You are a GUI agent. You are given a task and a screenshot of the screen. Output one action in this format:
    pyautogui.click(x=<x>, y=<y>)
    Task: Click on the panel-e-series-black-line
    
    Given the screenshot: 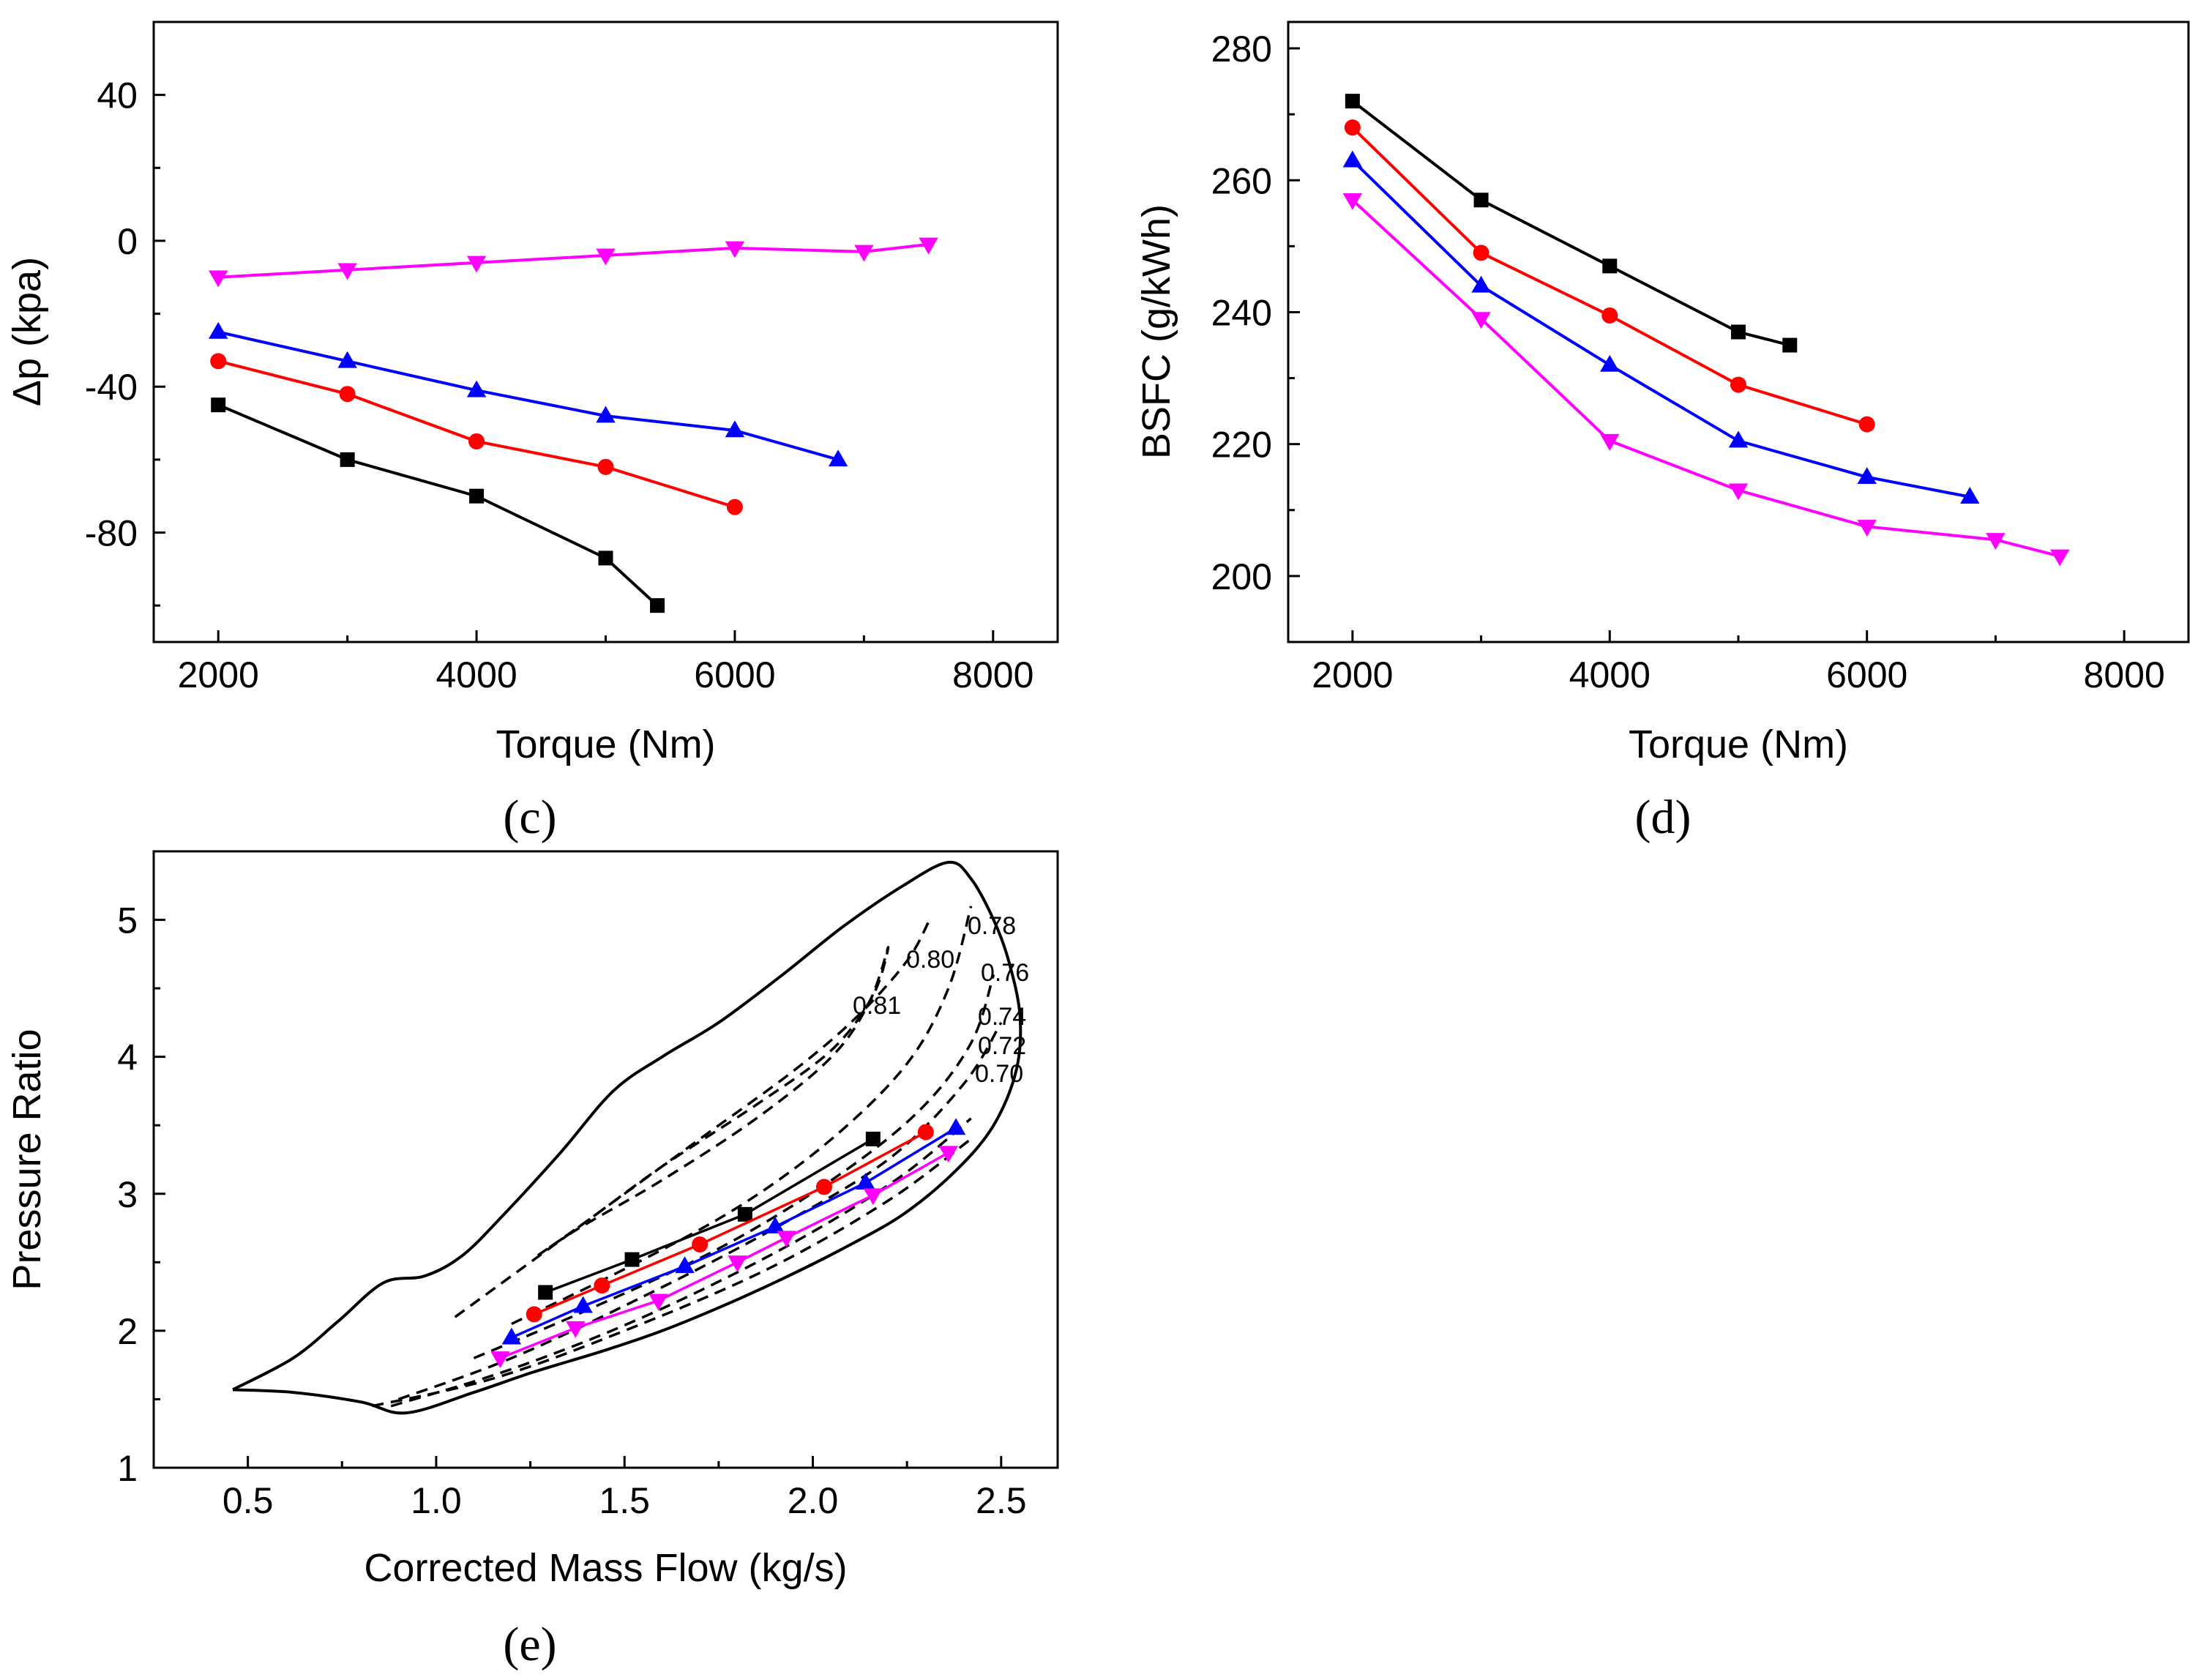 What is the action you would take?
    pyautogui.click(x=709, y=1216)
    